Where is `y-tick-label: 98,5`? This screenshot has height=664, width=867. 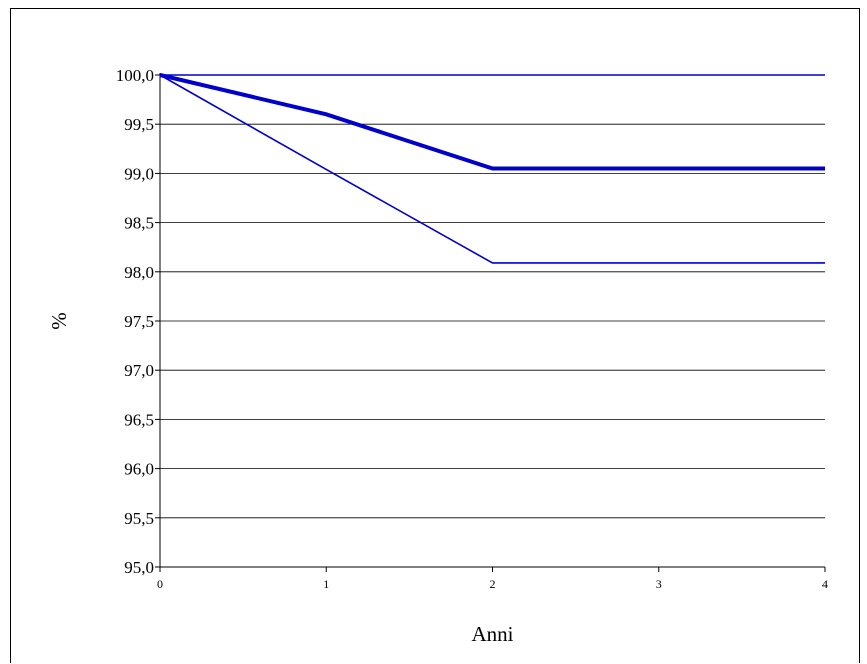 y-tick-label: 98,5 is located at coordinates (139, 223).